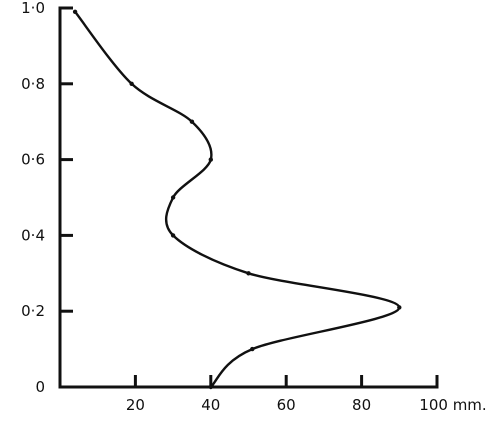 The height and width of the screenshot is (423, 503). Describe the element at coordinates (33, 160) in the screenshot. I see `y-tick-label-3: 0·6` at that location.